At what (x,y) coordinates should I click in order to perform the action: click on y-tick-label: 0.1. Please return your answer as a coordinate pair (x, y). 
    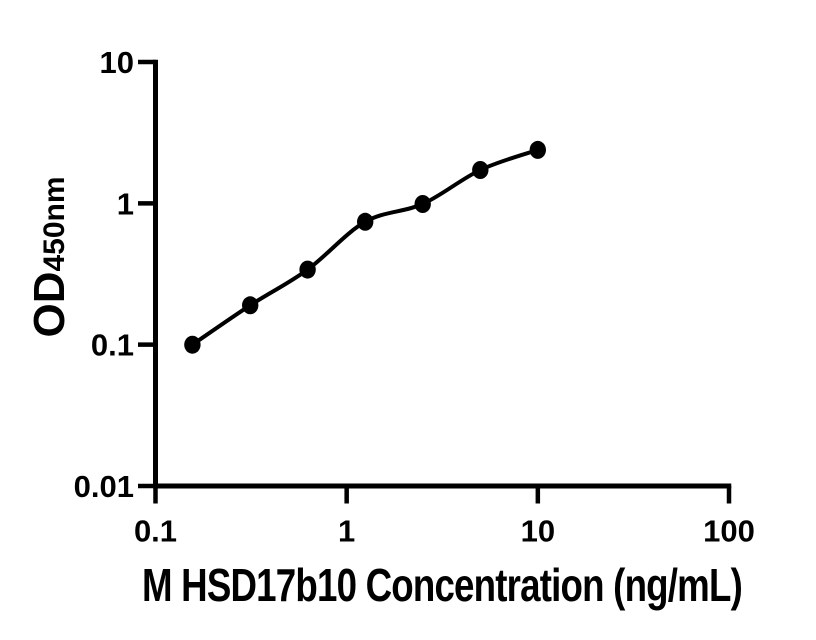
    Looking at the image, I should click on (112, 345).